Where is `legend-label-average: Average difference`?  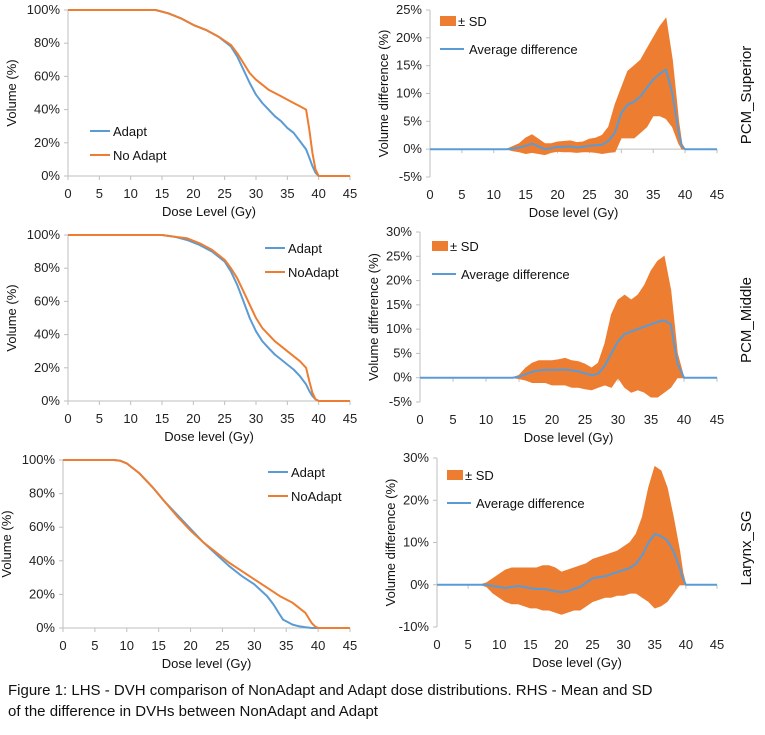
legend-label-average: Average difference is located at coordinates (530, 503).